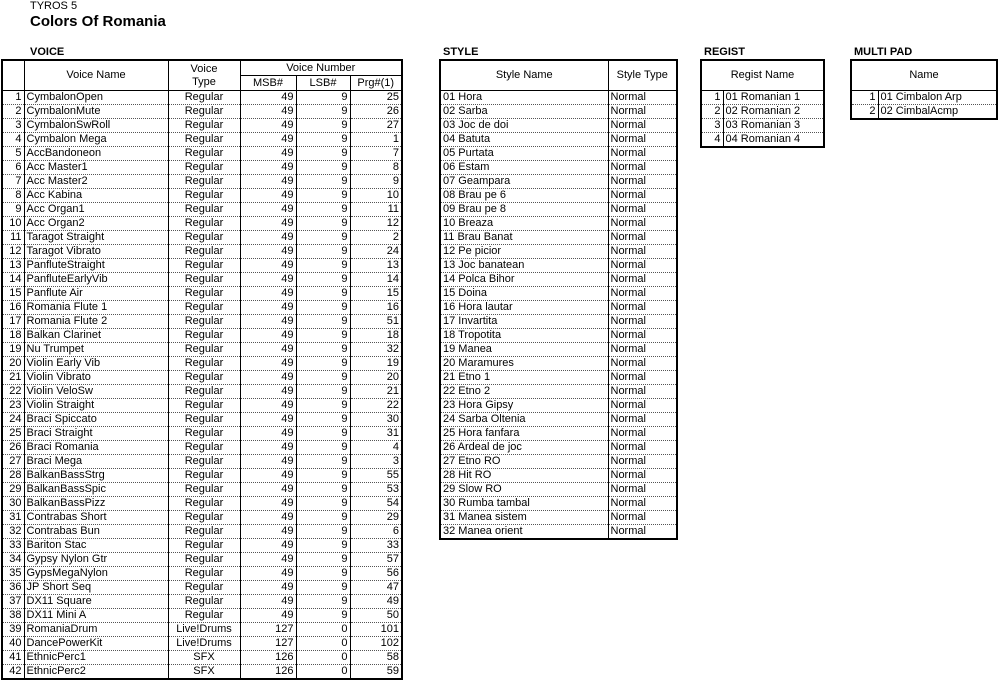  I want to click on row: 20 Violin Early Vib Regular 49 9 19, so click(202, 363).